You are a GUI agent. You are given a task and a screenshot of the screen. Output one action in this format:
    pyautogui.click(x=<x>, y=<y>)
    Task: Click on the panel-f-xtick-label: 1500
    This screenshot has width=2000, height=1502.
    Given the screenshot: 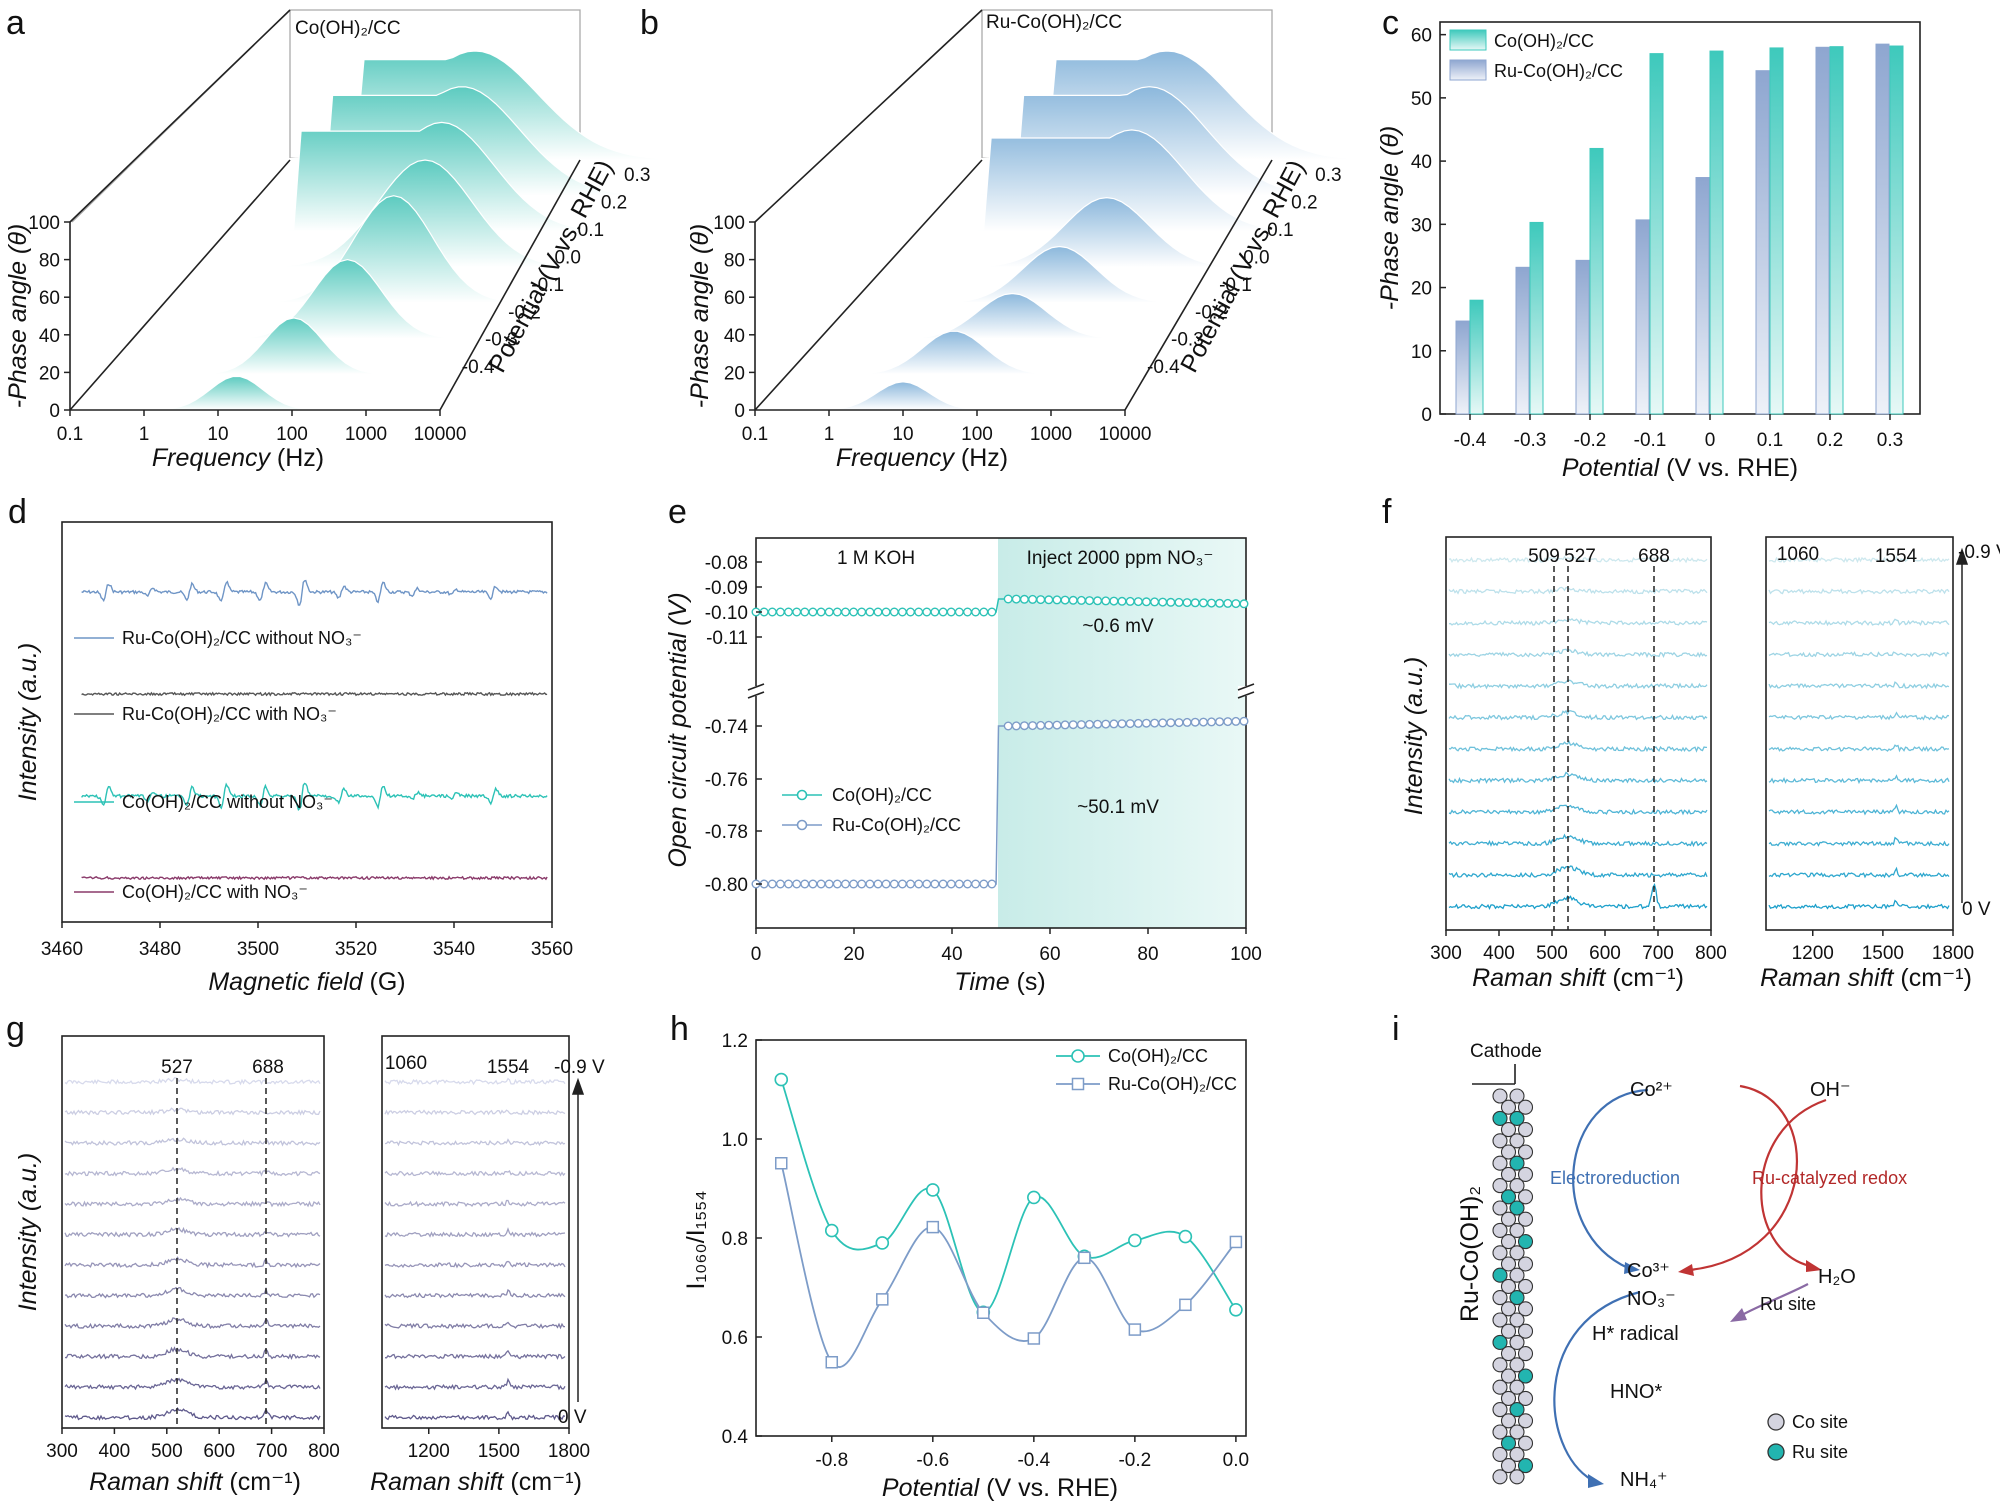 What is the action you would take?
    pyautogui.click(x=1883, y=953)
    